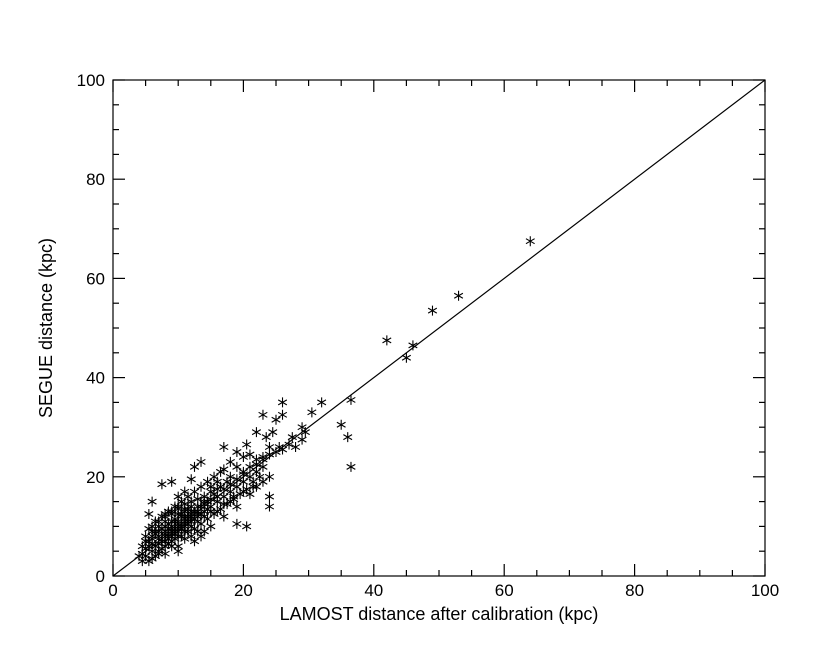 The height and width of the screenshot is (665, 830). I want to click on y-tick-label: 0, so click(100, 576).